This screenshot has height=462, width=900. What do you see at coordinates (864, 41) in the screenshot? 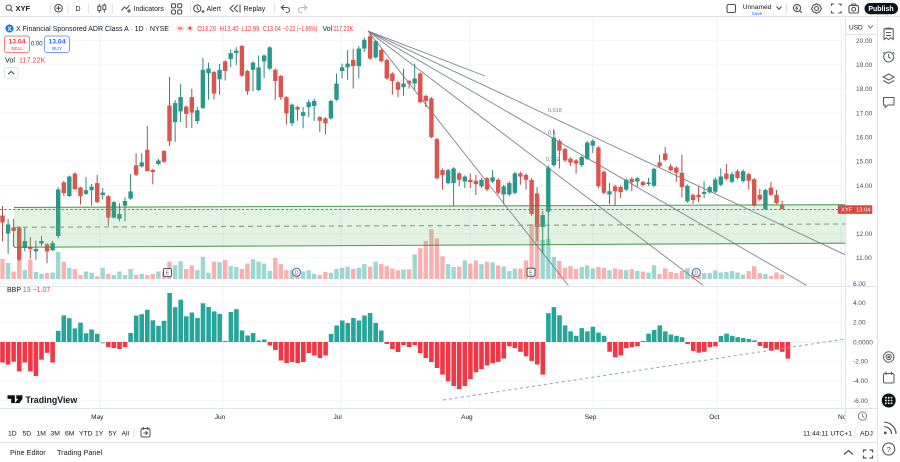
I see `svg-text: 20.00` at bounding box center [864, 41].